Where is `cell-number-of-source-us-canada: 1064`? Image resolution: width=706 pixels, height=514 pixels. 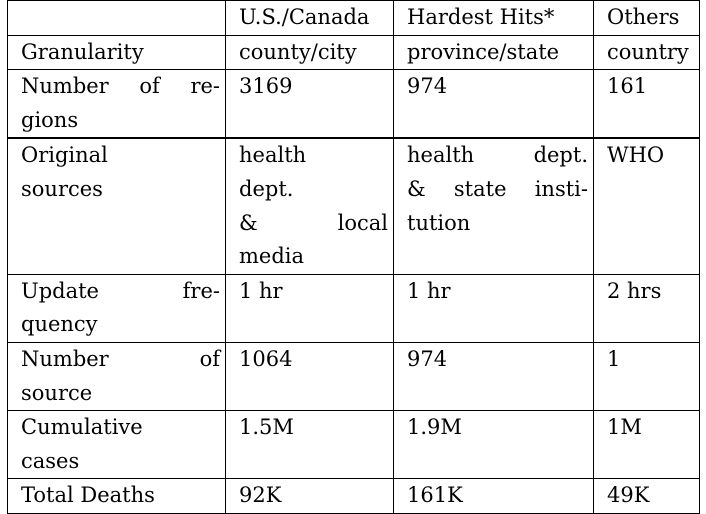
cell-number-of-source-us-canada: 1064 is located at coordinates (309, 376).